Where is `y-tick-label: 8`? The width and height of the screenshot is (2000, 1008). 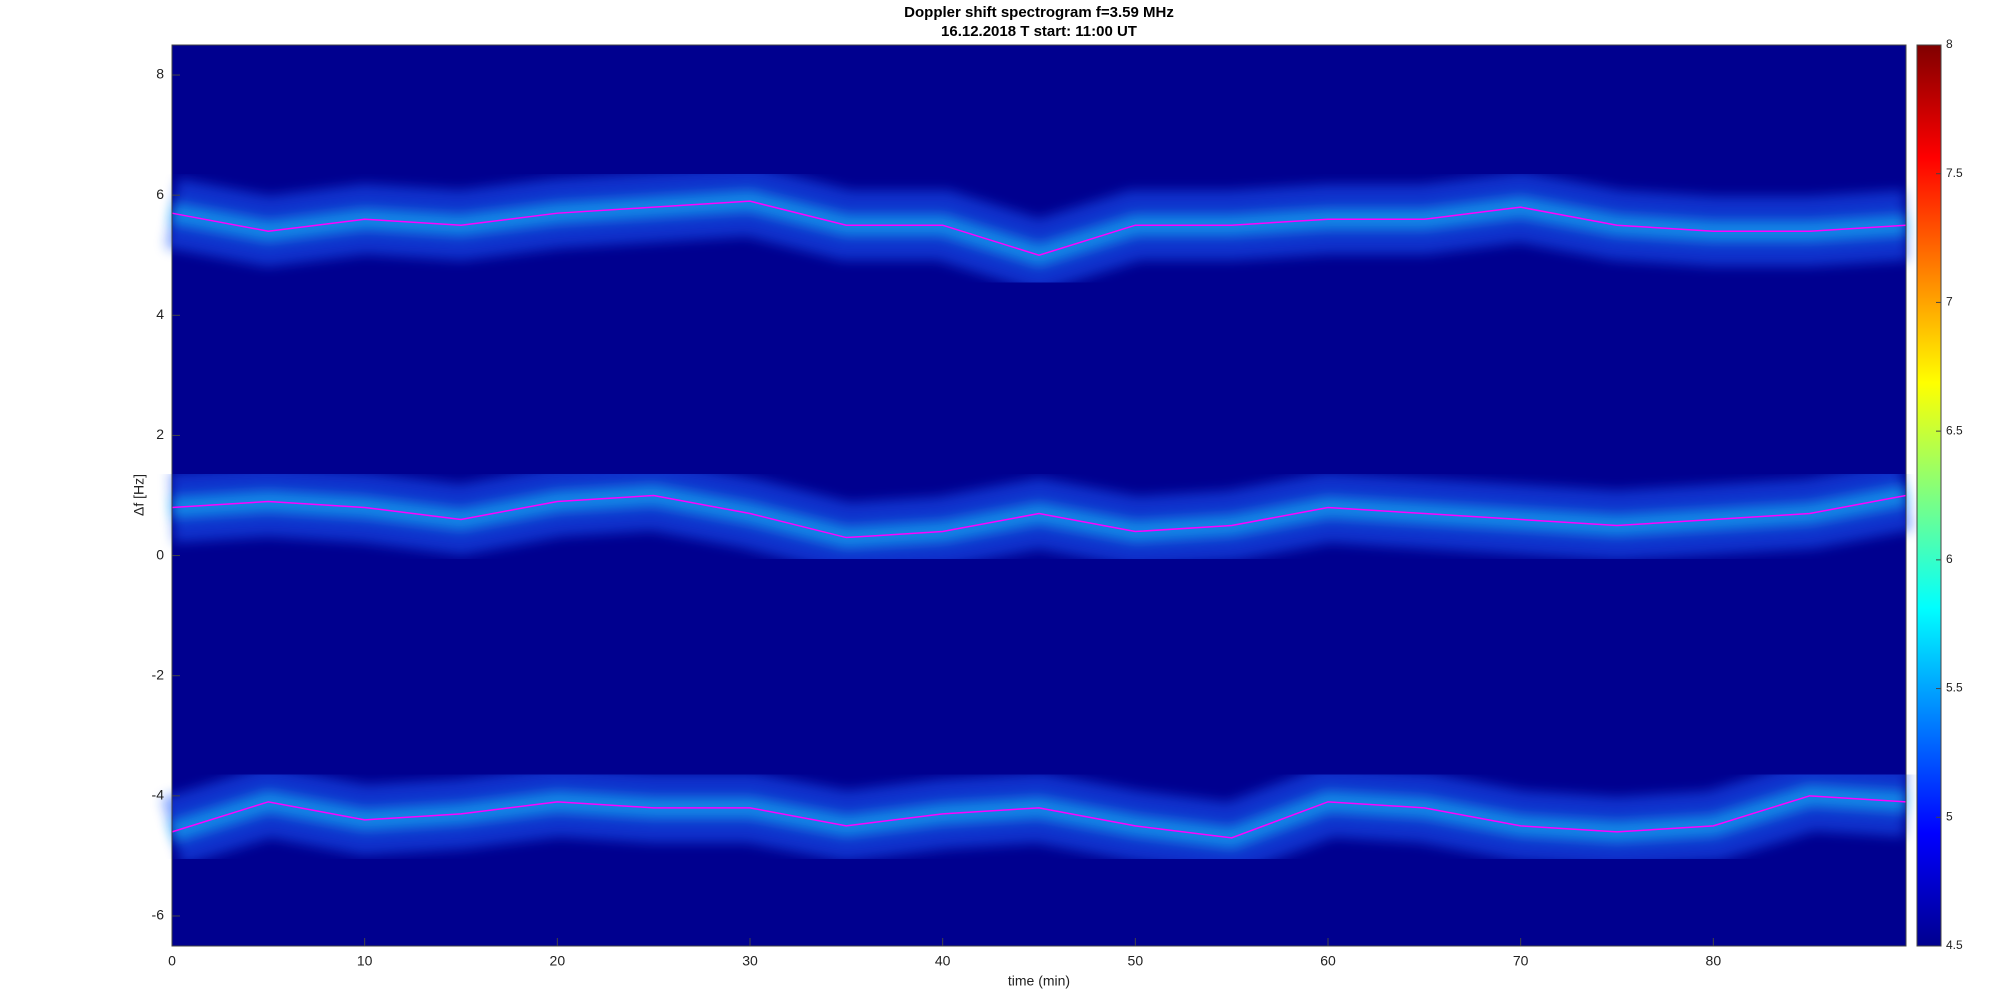
y-tick-label: 8 is located at coordinates (160, 74).